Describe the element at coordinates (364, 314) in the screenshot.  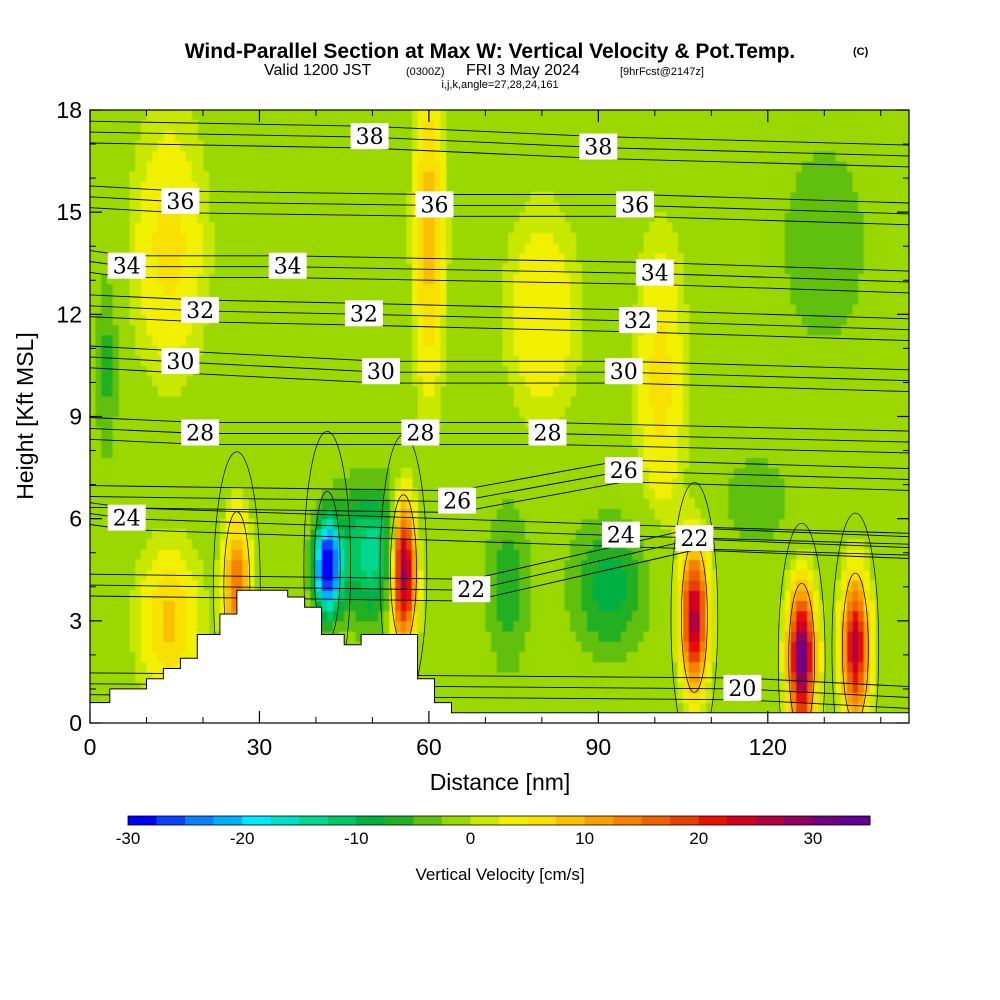
I see `theta-label-text: 32` at that location.